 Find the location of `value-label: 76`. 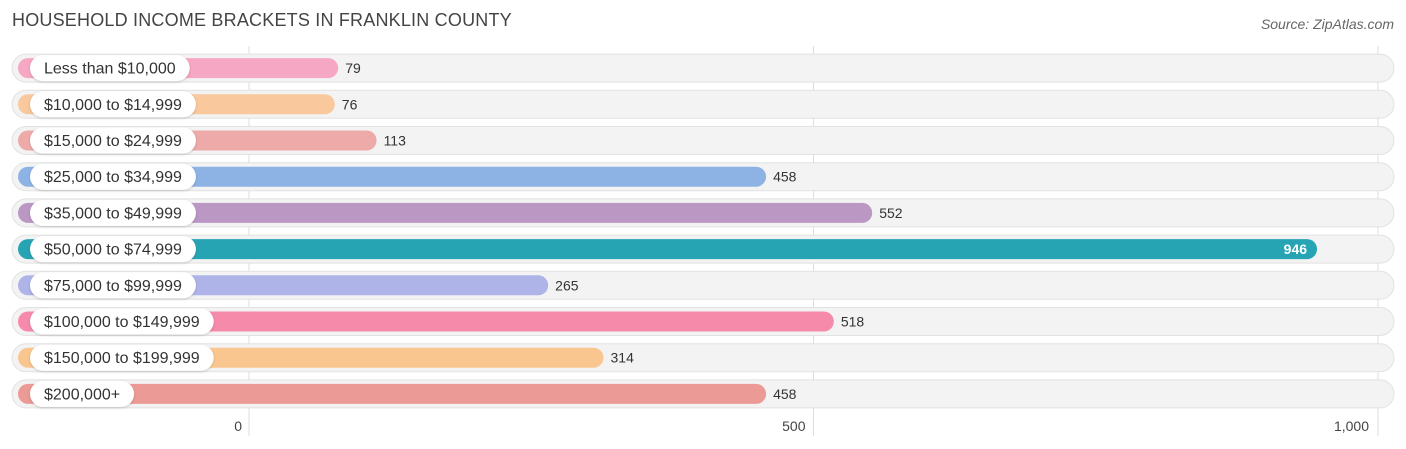

value-label: 76 is located at coordinates (350, 104).